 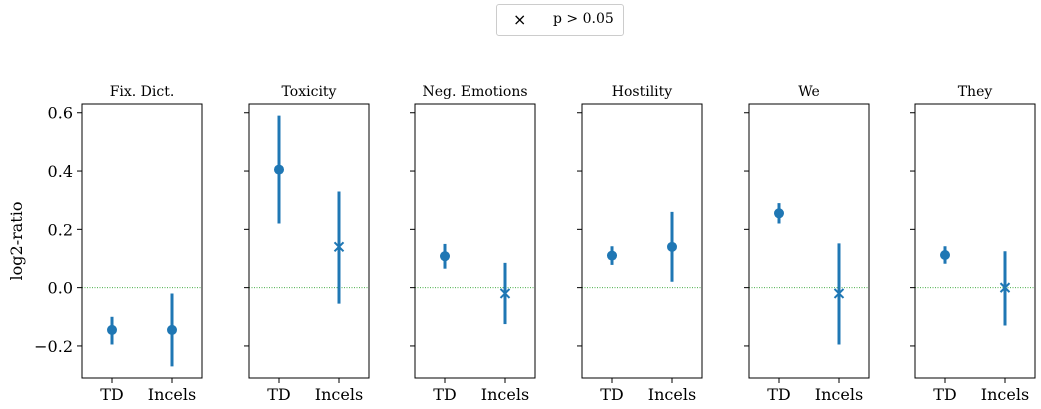 What do you see at coordinates (642, 92) in the screenshot?
I see `panel-title: Hostility` at bounding box center [642, 92].